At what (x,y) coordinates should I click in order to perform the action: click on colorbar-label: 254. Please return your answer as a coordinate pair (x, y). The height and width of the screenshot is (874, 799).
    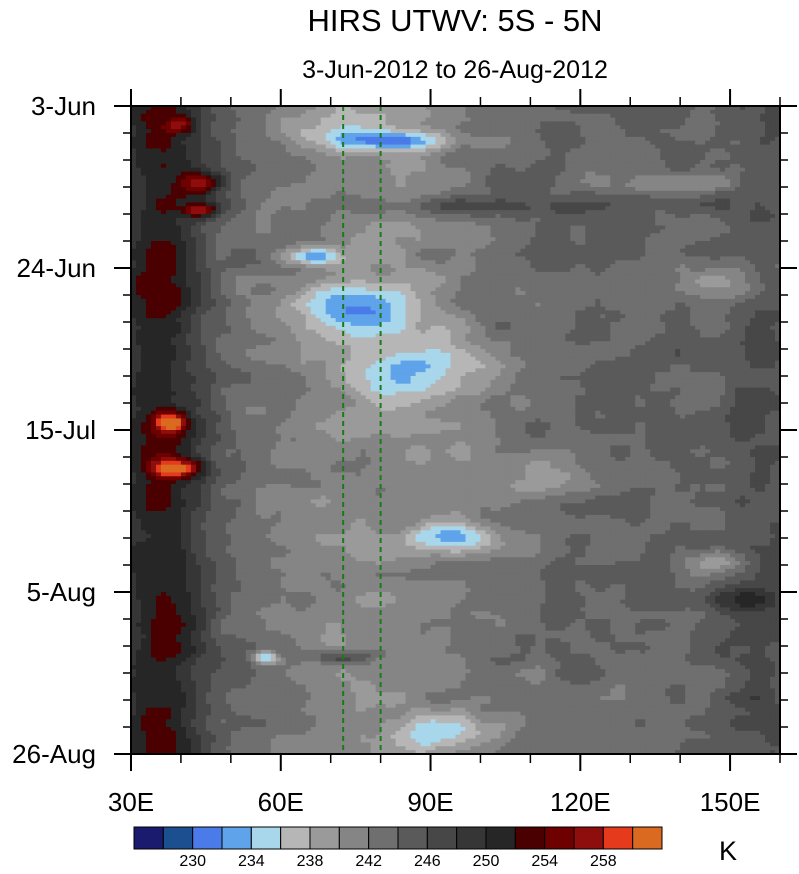
    Looking at the image, I should click on (544, 861).